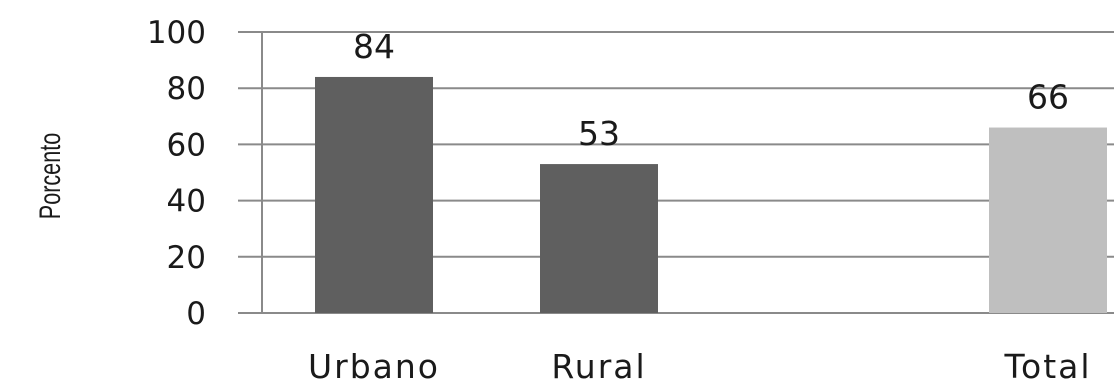  What do you see at coordinates (374, 365) in the screenshot?
I see `x-tick-label: Urbano` at bounding box center [374, 365].